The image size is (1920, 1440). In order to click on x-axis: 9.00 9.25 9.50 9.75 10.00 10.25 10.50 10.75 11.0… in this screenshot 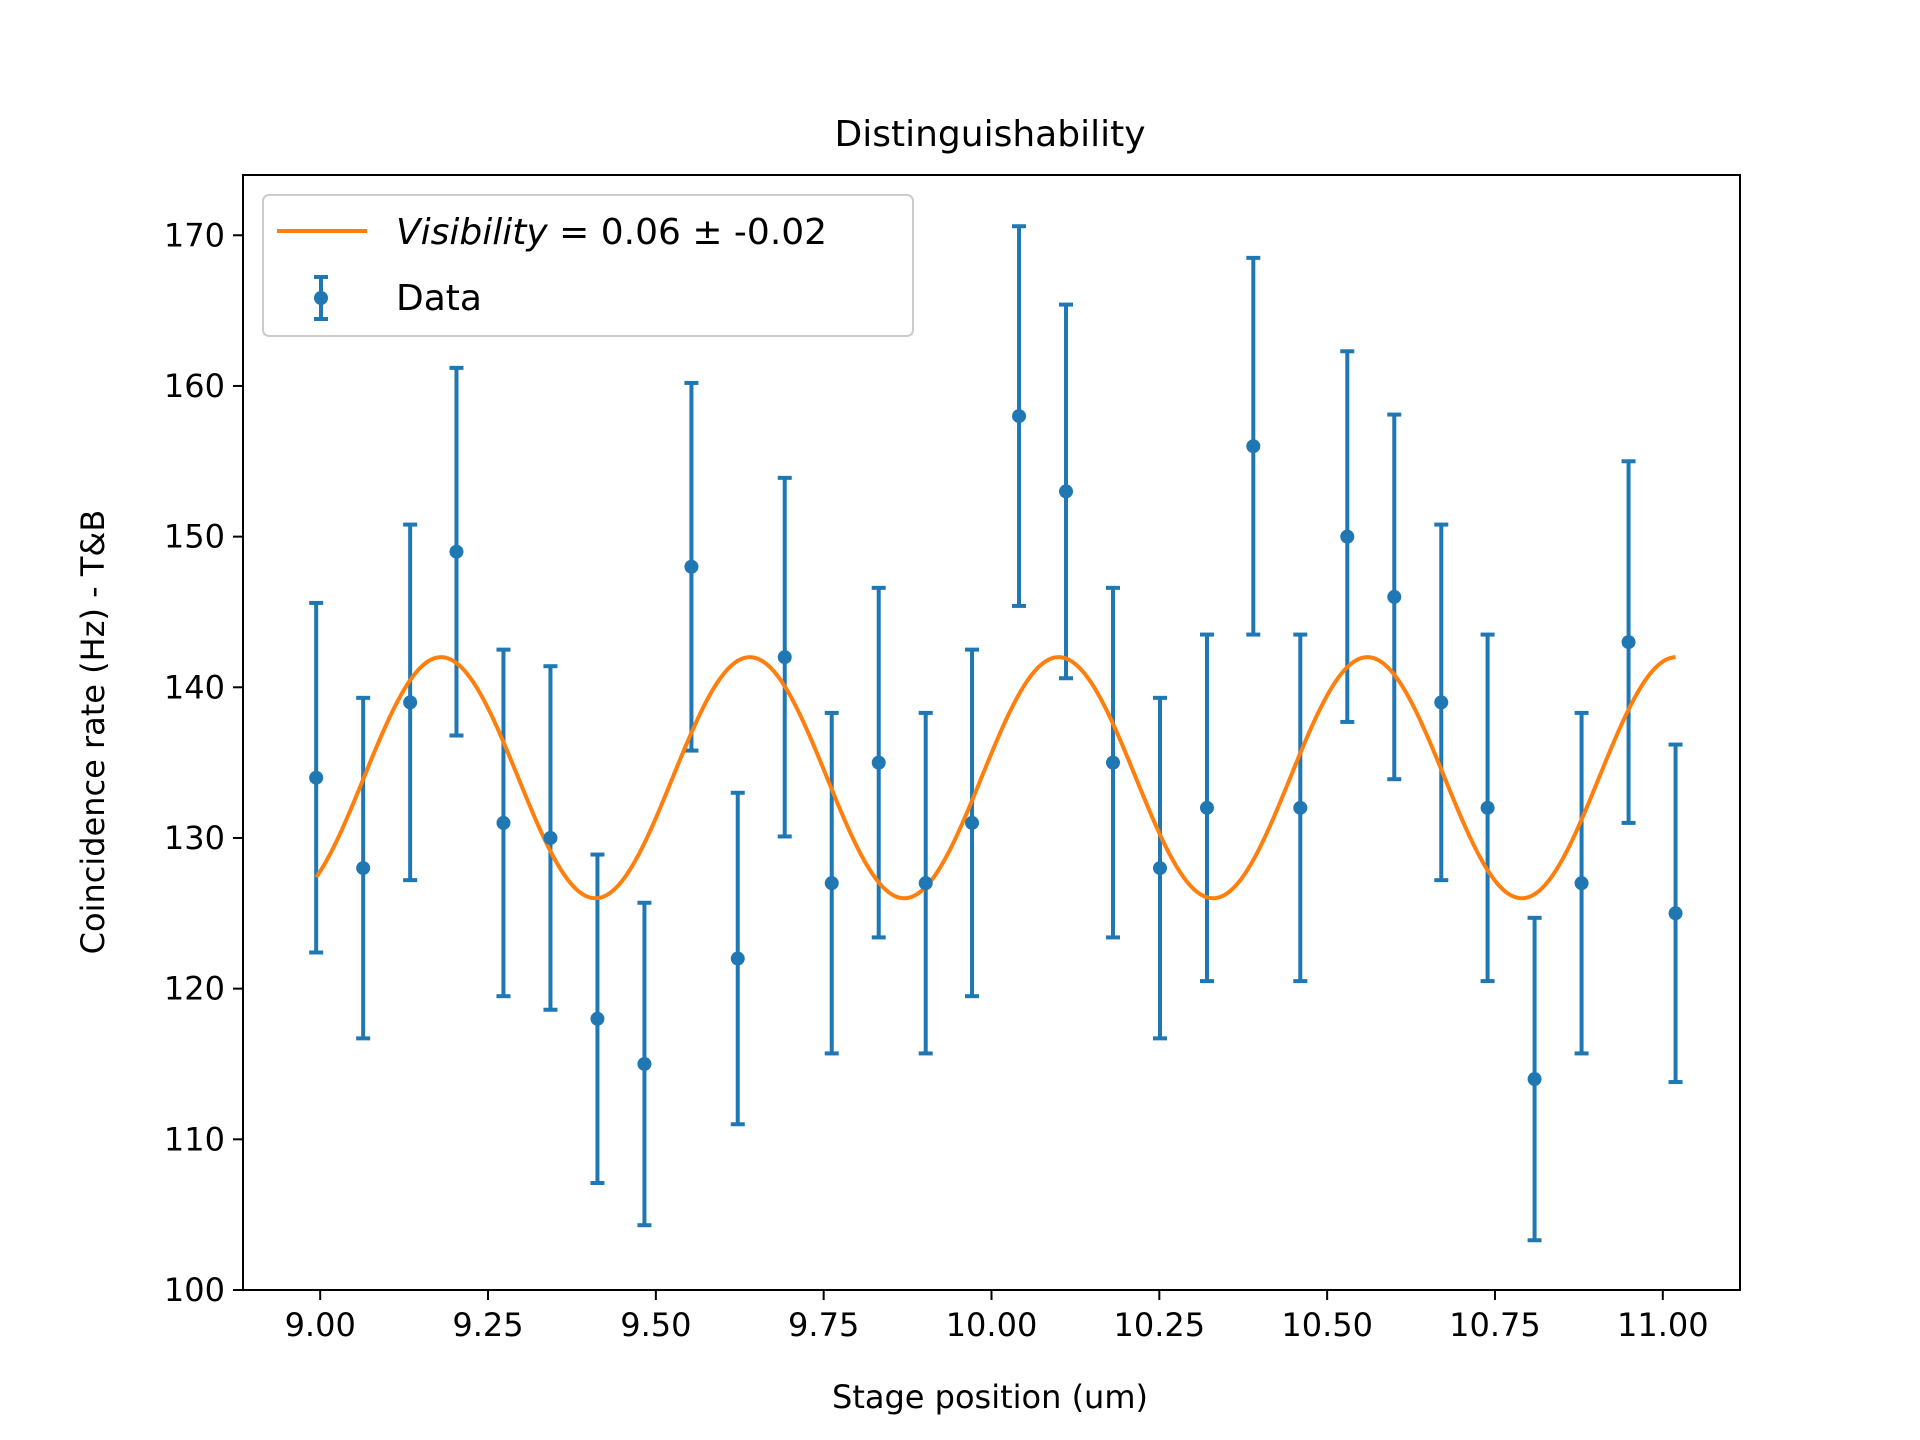, I will do `click(997, 1317)`.